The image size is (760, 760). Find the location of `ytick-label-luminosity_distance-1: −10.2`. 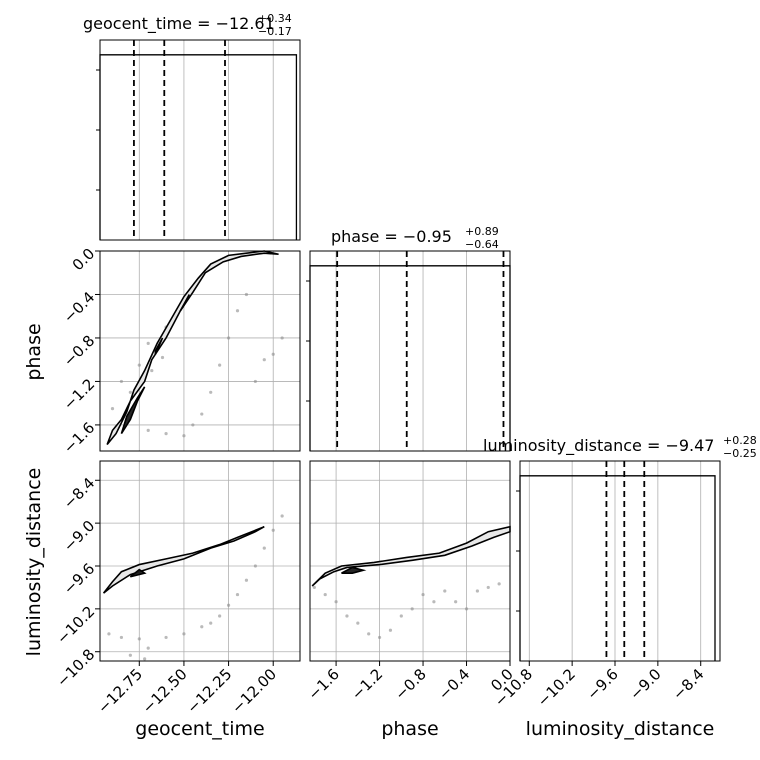

ytick-label-luminosity_distance-1: −10.2 is located at coordinates (75, 624).